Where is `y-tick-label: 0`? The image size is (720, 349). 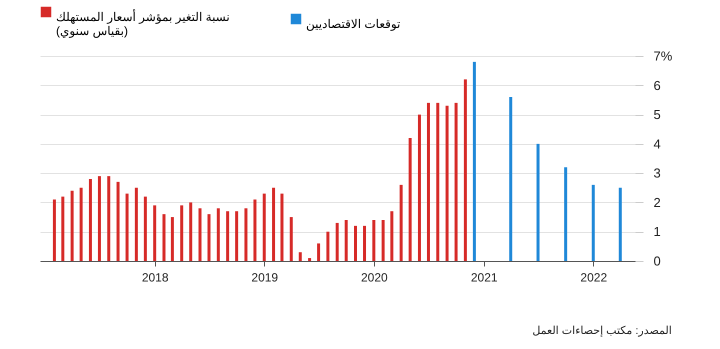
y-tick-label: 0 is located at coordinates (657, 261).